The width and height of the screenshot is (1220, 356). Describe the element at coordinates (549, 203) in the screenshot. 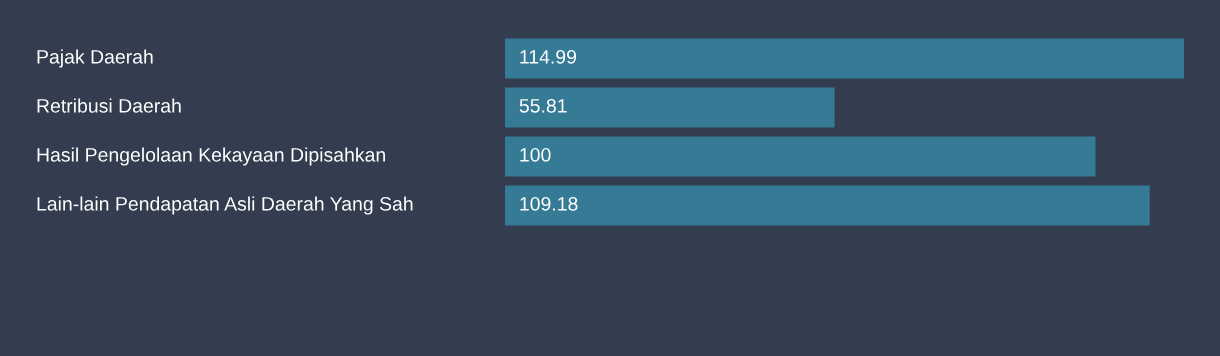

I see `data-label: 109.18` at that location.